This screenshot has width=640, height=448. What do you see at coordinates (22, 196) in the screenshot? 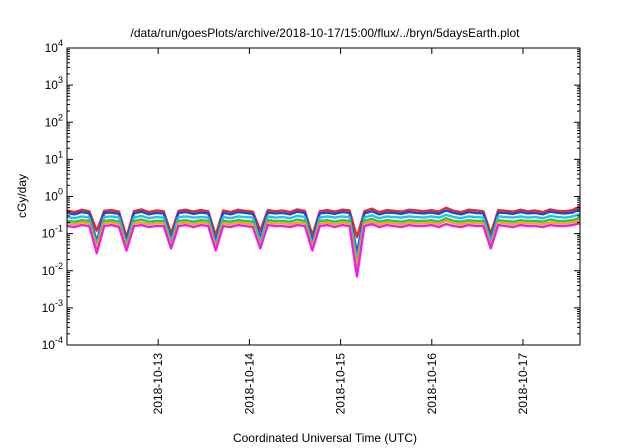
I see `y-axis-label: cGy/day` at bounding box center [22, 196].